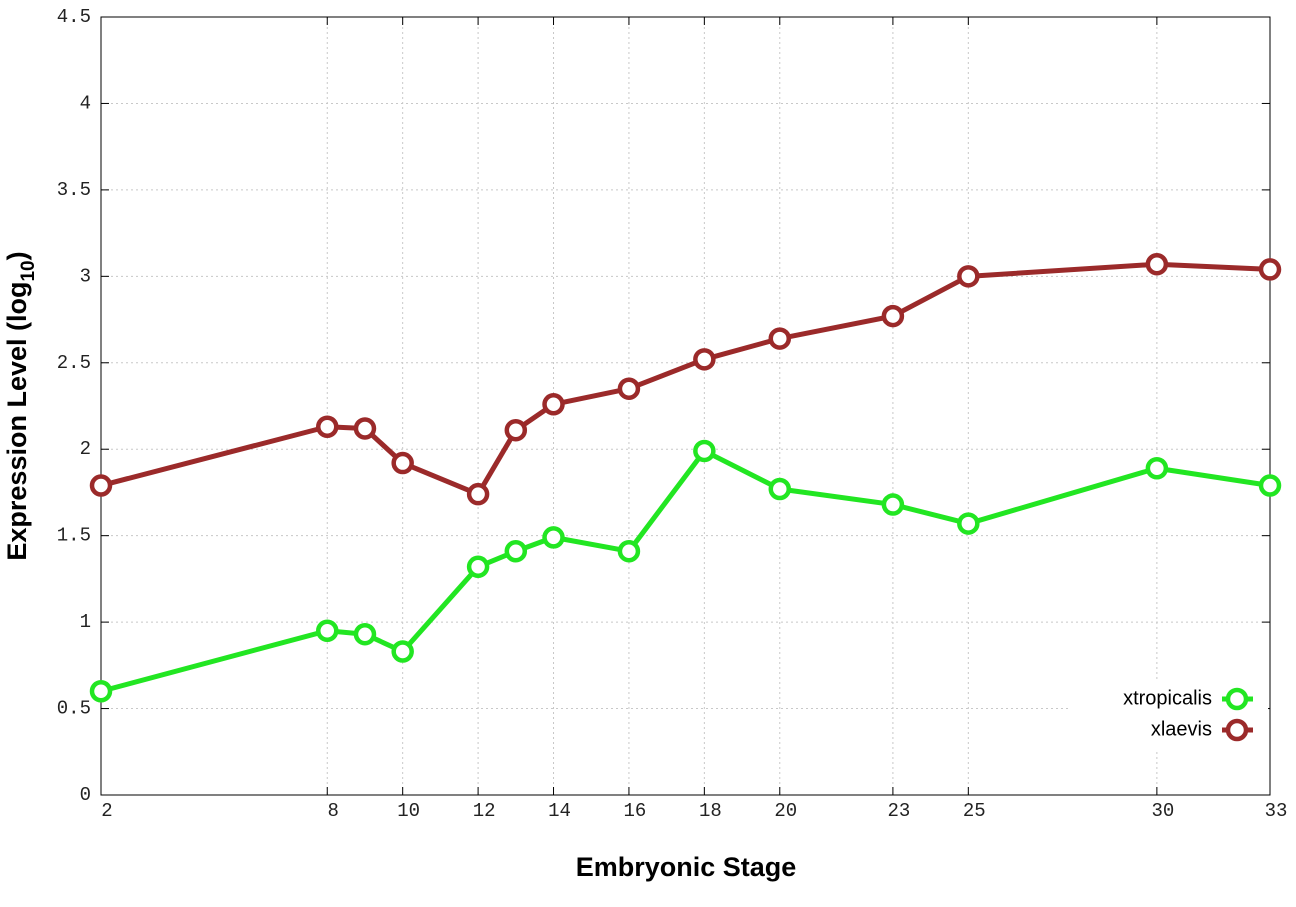  What do you see at coordinates (28, 270) in the screenshot?
I see `y-axis-label-sub: 10` at bounding box center [28, 270].